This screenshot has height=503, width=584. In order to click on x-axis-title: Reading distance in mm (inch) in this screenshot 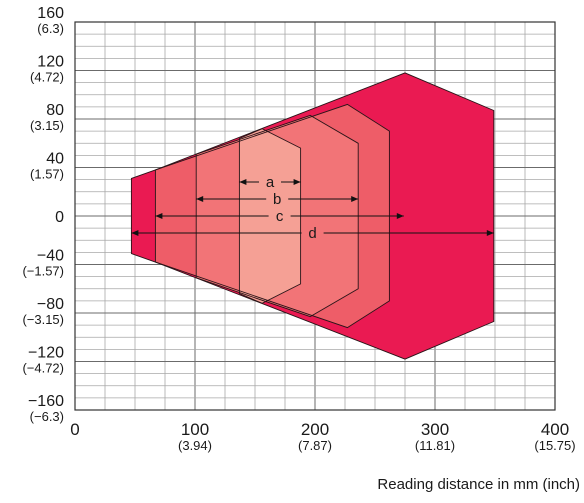, I will do `click(478, 484)`.